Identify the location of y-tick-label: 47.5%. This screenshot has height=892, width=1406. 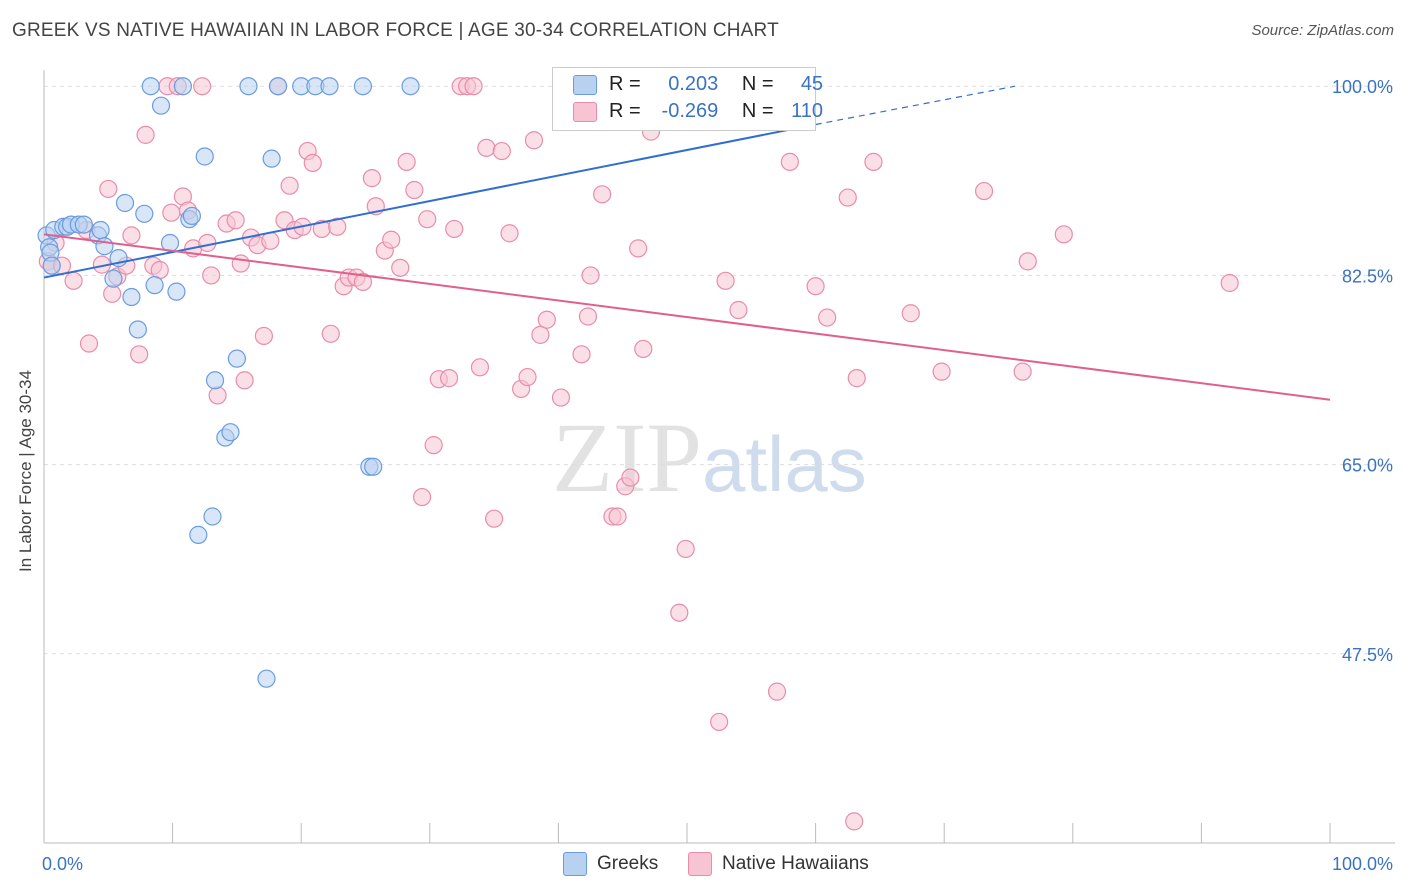
(1367, 655).